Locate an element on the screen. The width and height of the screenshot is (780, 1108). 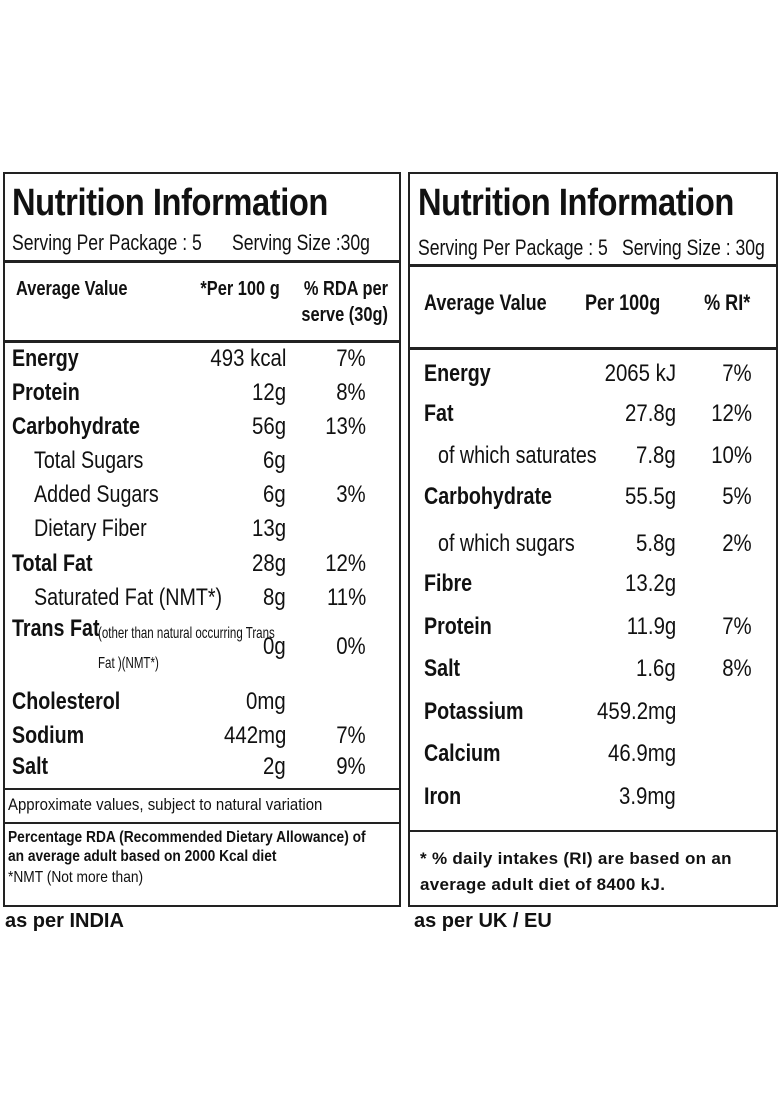
row-per-100g: 5.8g is located at coordinates (656, 543).